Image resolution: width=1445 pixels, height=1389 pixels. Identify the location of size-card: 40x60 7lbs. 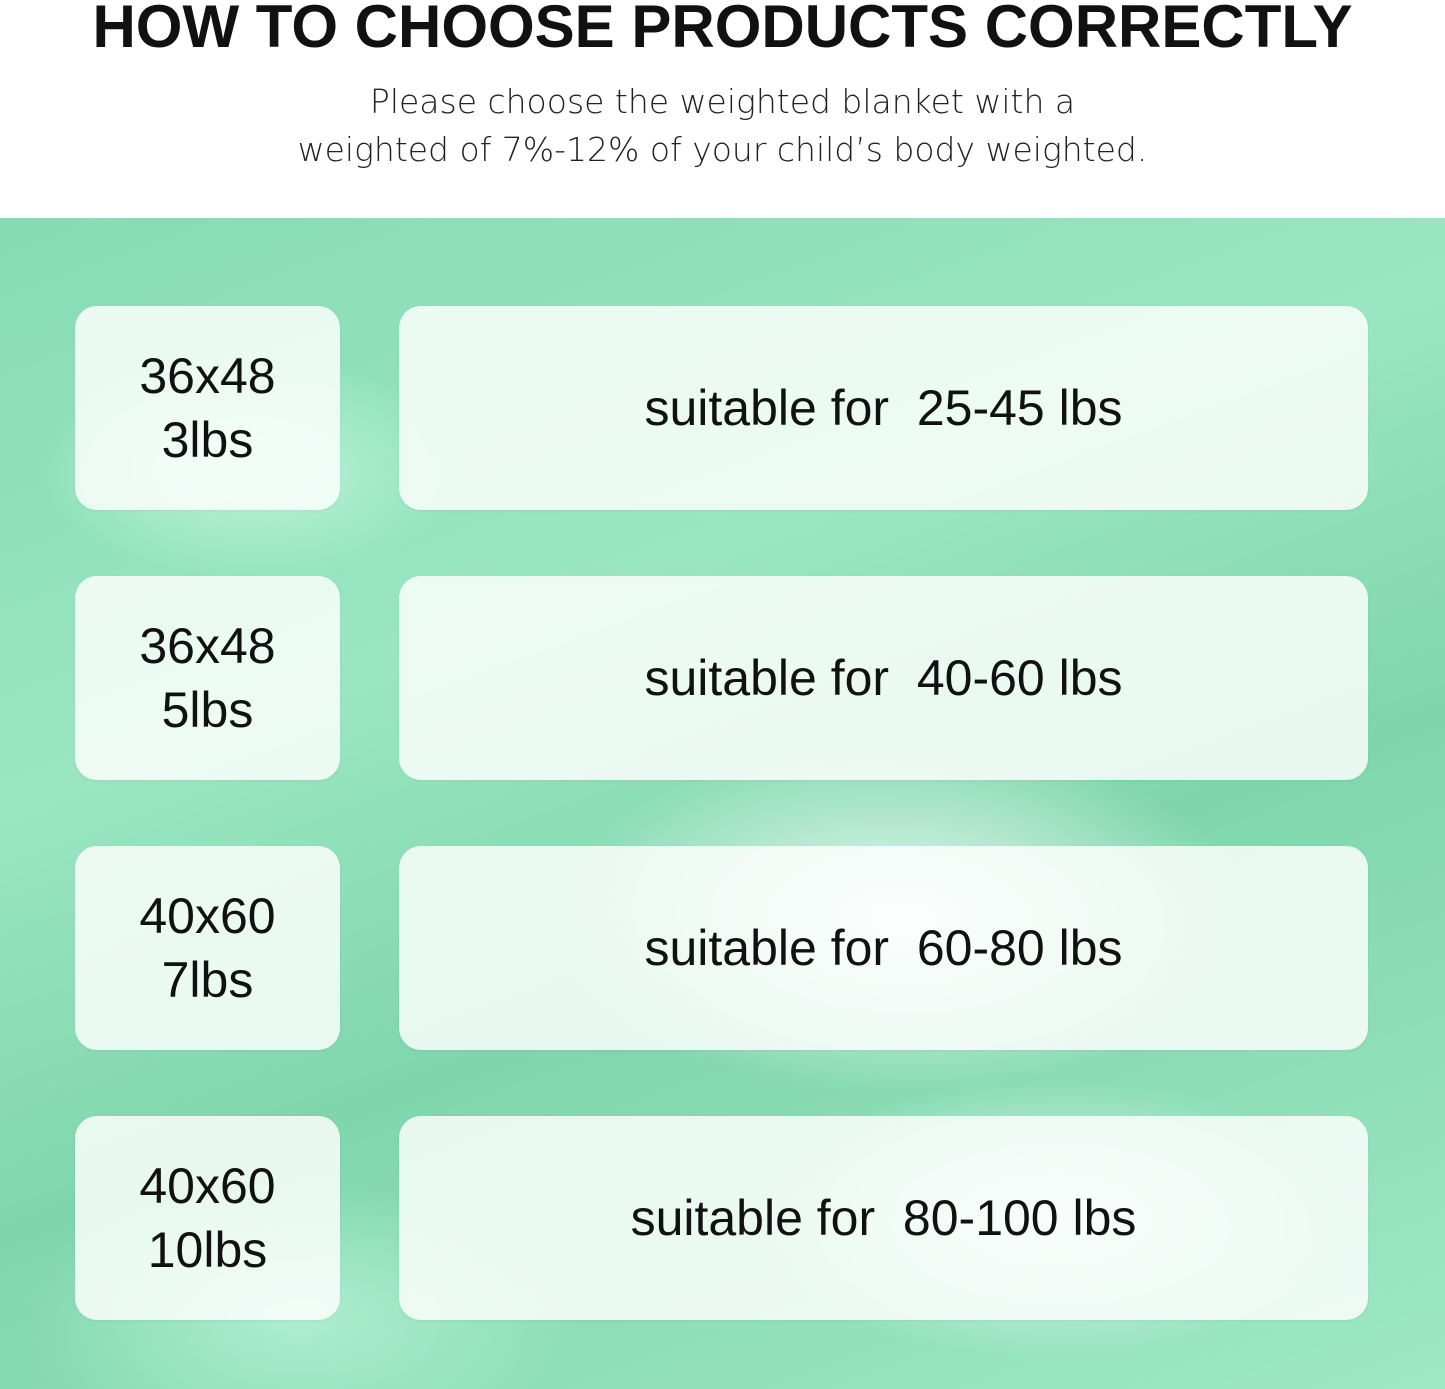
(207, 948).